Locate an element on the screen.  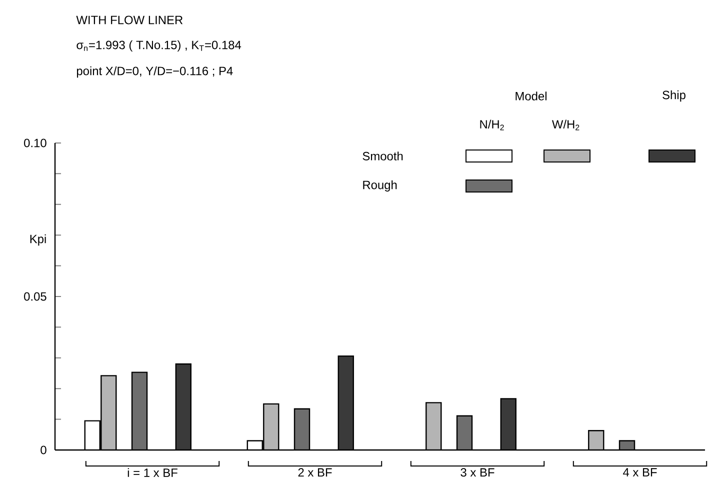
annotation: Rough is located at coordinates (380, 186).